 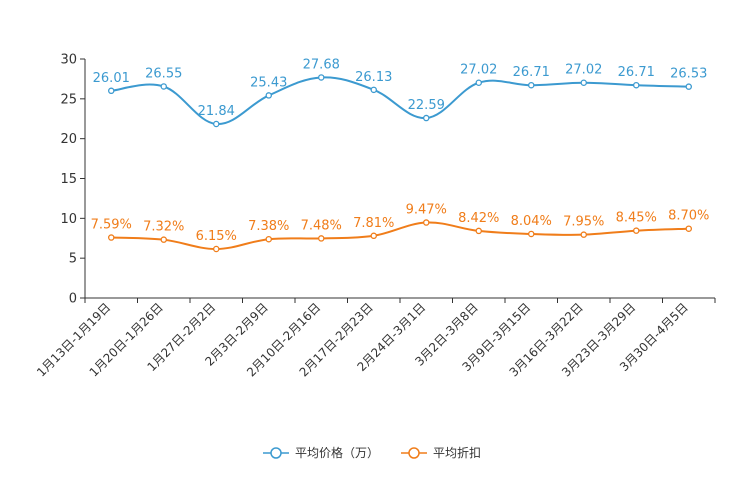 What do you see at coordinates (583, 222) in the screenshot?
I see `series-1-data-label: 7.95%` at bounding box center [583, 222].